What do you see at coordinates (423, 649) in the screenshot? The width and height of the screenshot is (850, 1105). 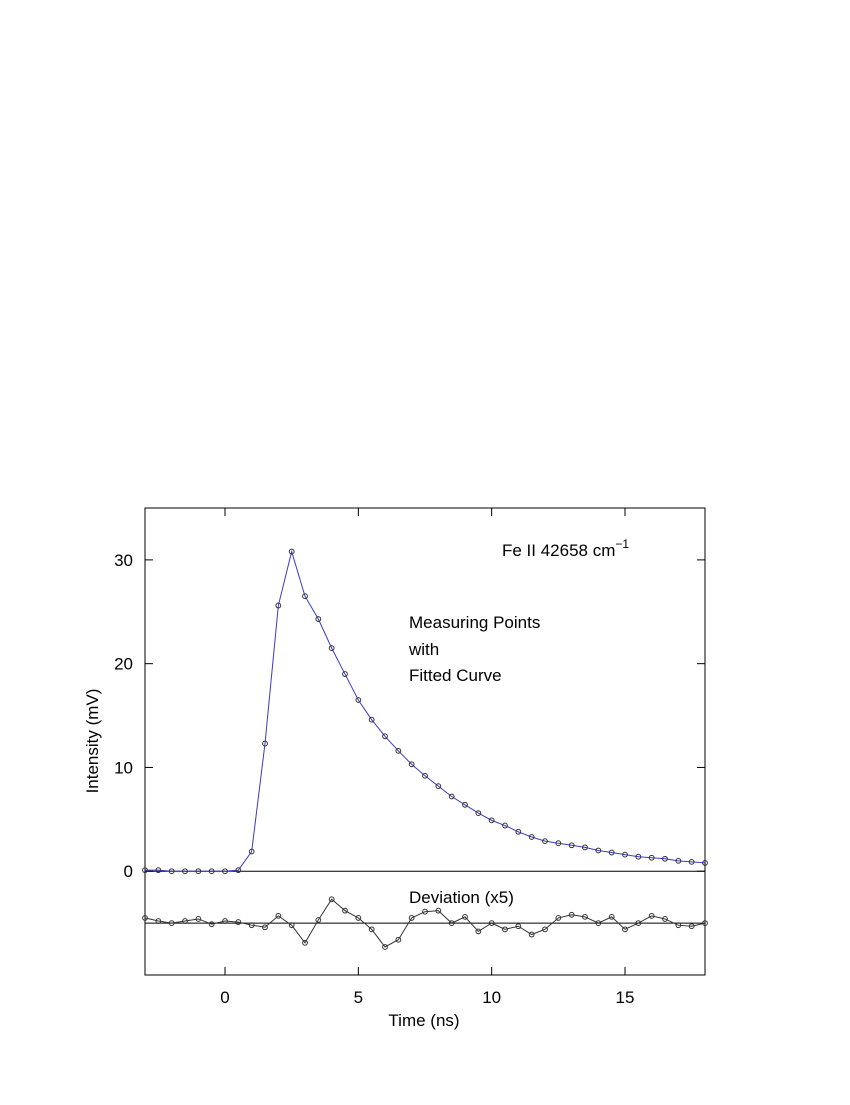 I see `annotation: with` at bounding box center [423, 649].